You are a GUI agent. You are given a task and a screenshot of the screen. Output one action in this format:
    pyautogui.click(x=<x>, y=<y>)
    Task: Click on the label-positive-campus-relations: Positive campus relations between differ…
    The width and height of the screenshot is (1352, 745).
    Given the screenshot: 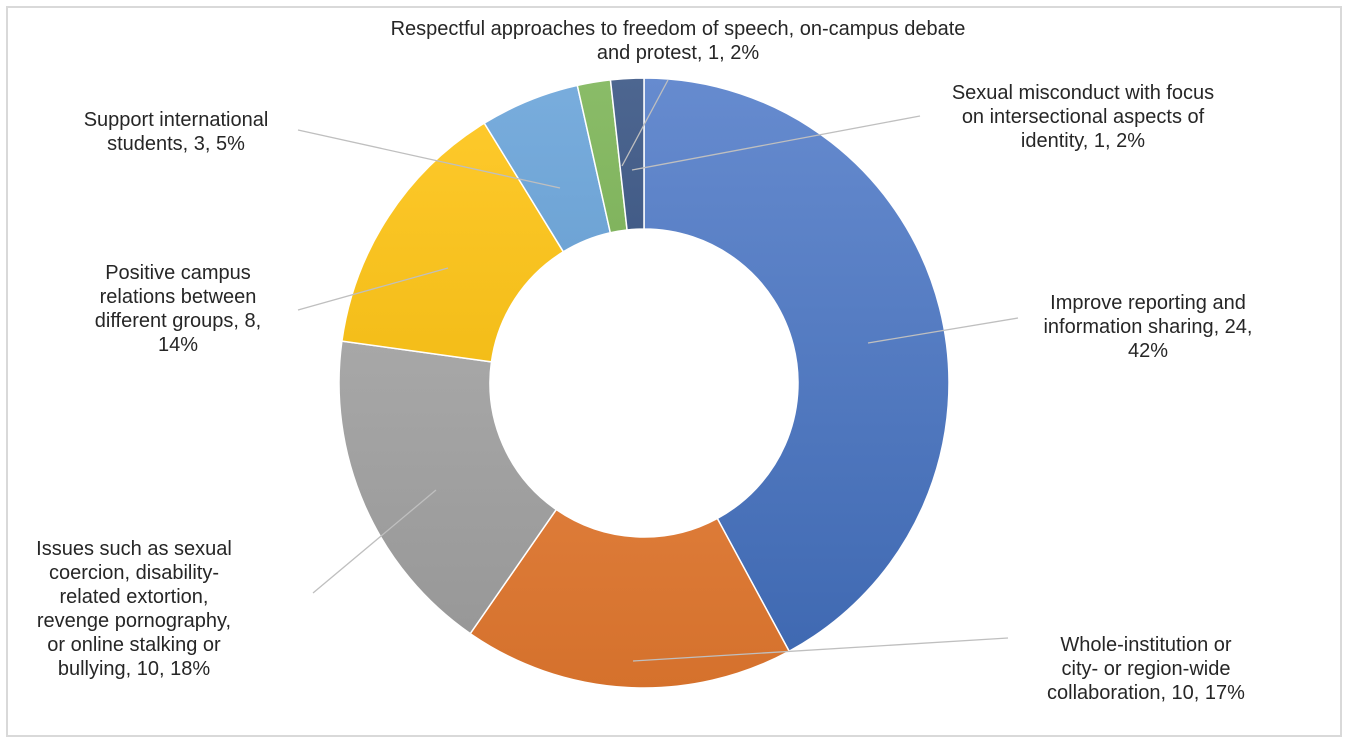 What is the action you would take?
    pyautogui.click(x=178, y=309)
    